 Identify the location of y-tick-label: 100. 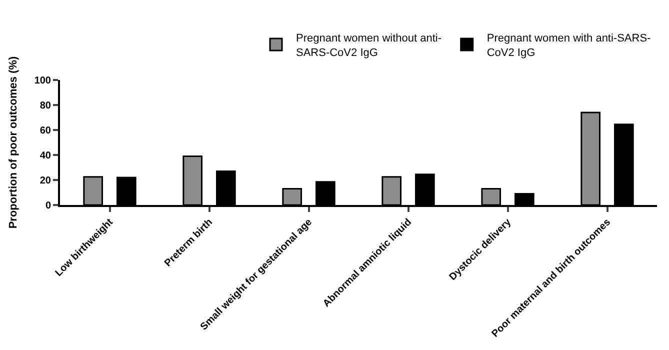
(43, 81).